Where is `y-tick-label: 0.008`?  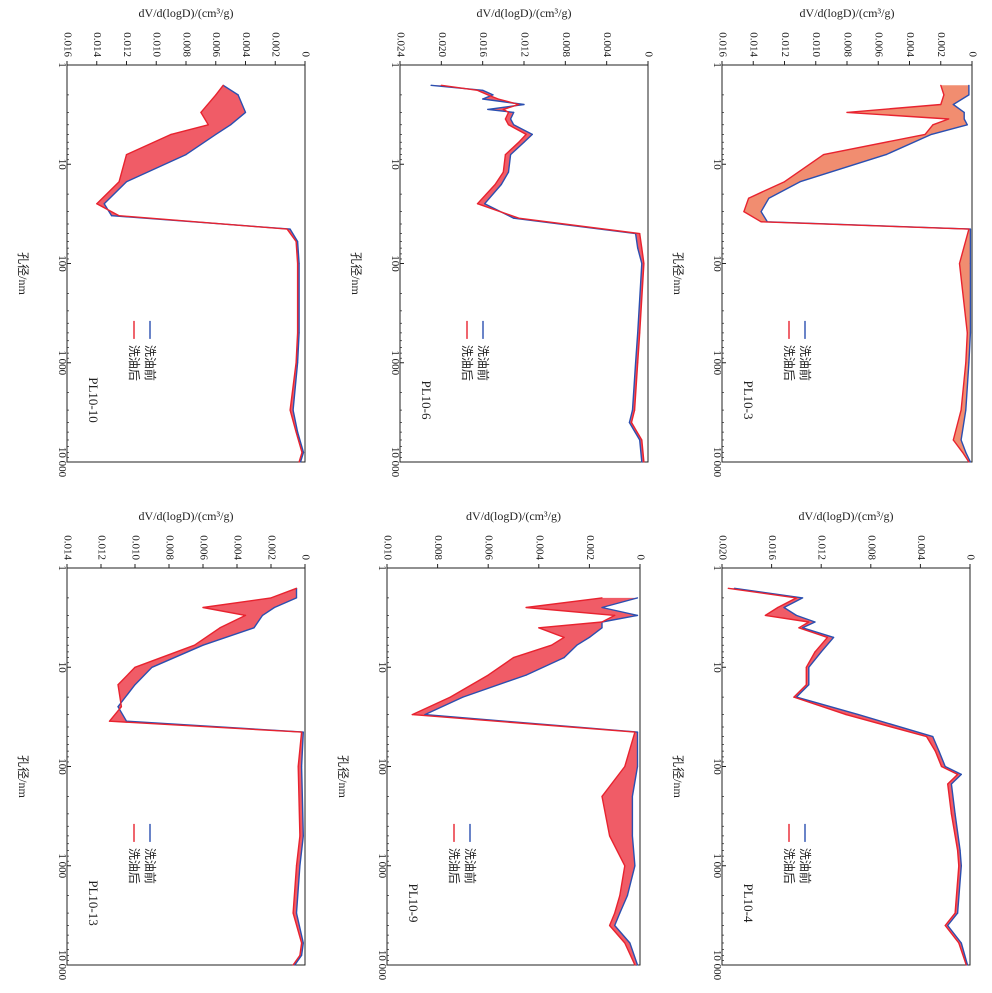
y-tick-label: 0.008 is located at coordinates (847, 44).